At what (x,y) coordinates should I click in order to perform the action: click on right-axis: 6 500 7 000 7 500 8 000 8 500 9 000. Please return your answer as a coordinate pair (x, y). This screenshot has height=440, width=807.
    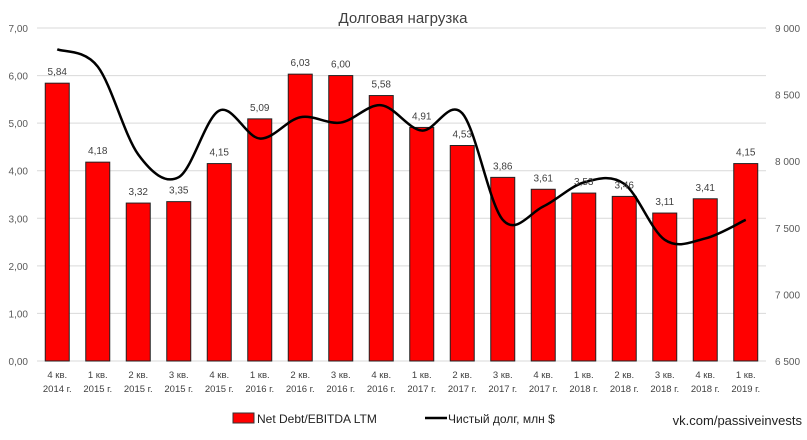
    Looking at the image, I should click on (787, 196).